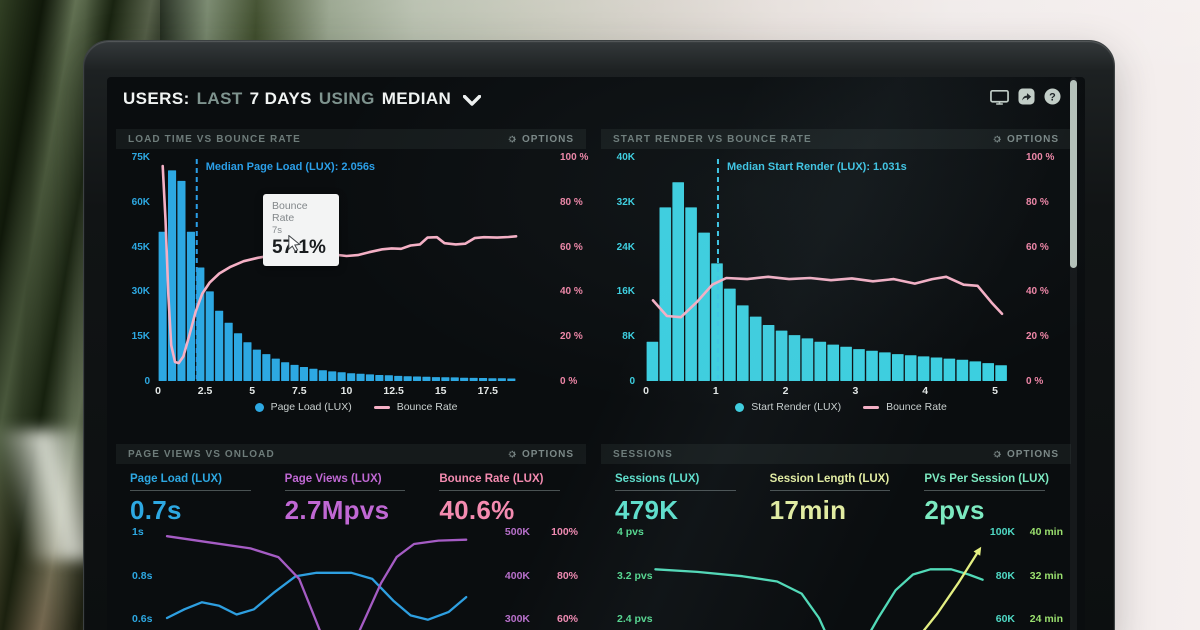  I want to click on header-segment: USING, so click(346, 98).